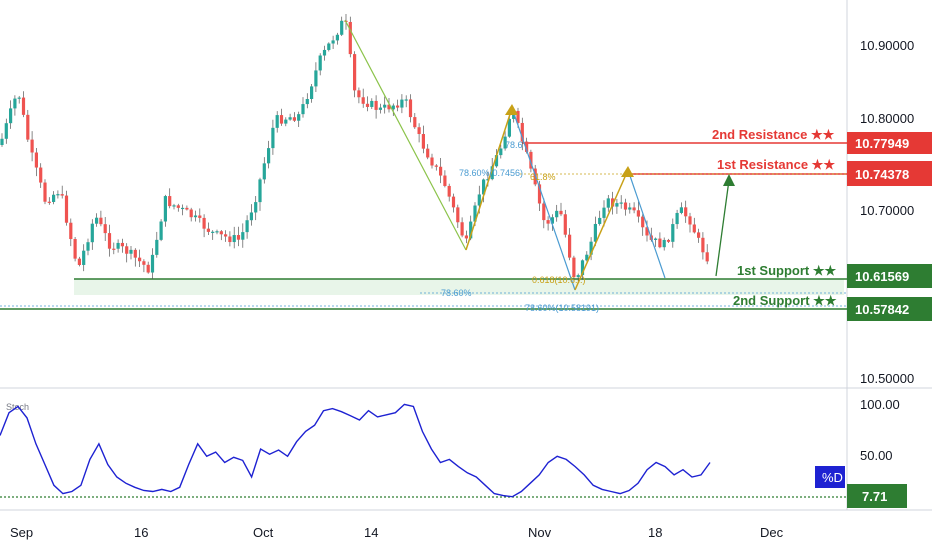 The image size is (932, 550). What do you see at coordinates (887, 118) in the screenshot?
I see `price-tick-10.80: 10.80000` at bounding box center [887, 118].